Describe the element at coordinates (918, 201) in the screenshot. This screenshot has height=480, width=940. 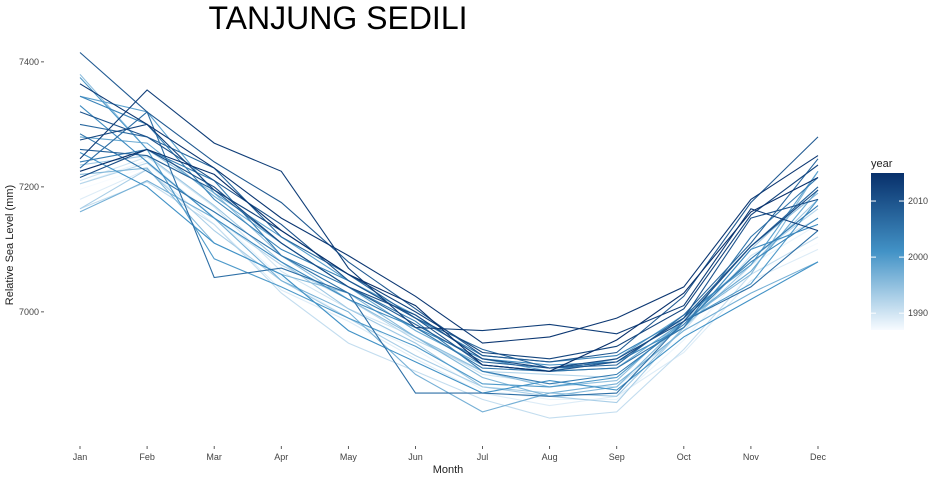
I see `legend-label-2010: 2010` at that location.